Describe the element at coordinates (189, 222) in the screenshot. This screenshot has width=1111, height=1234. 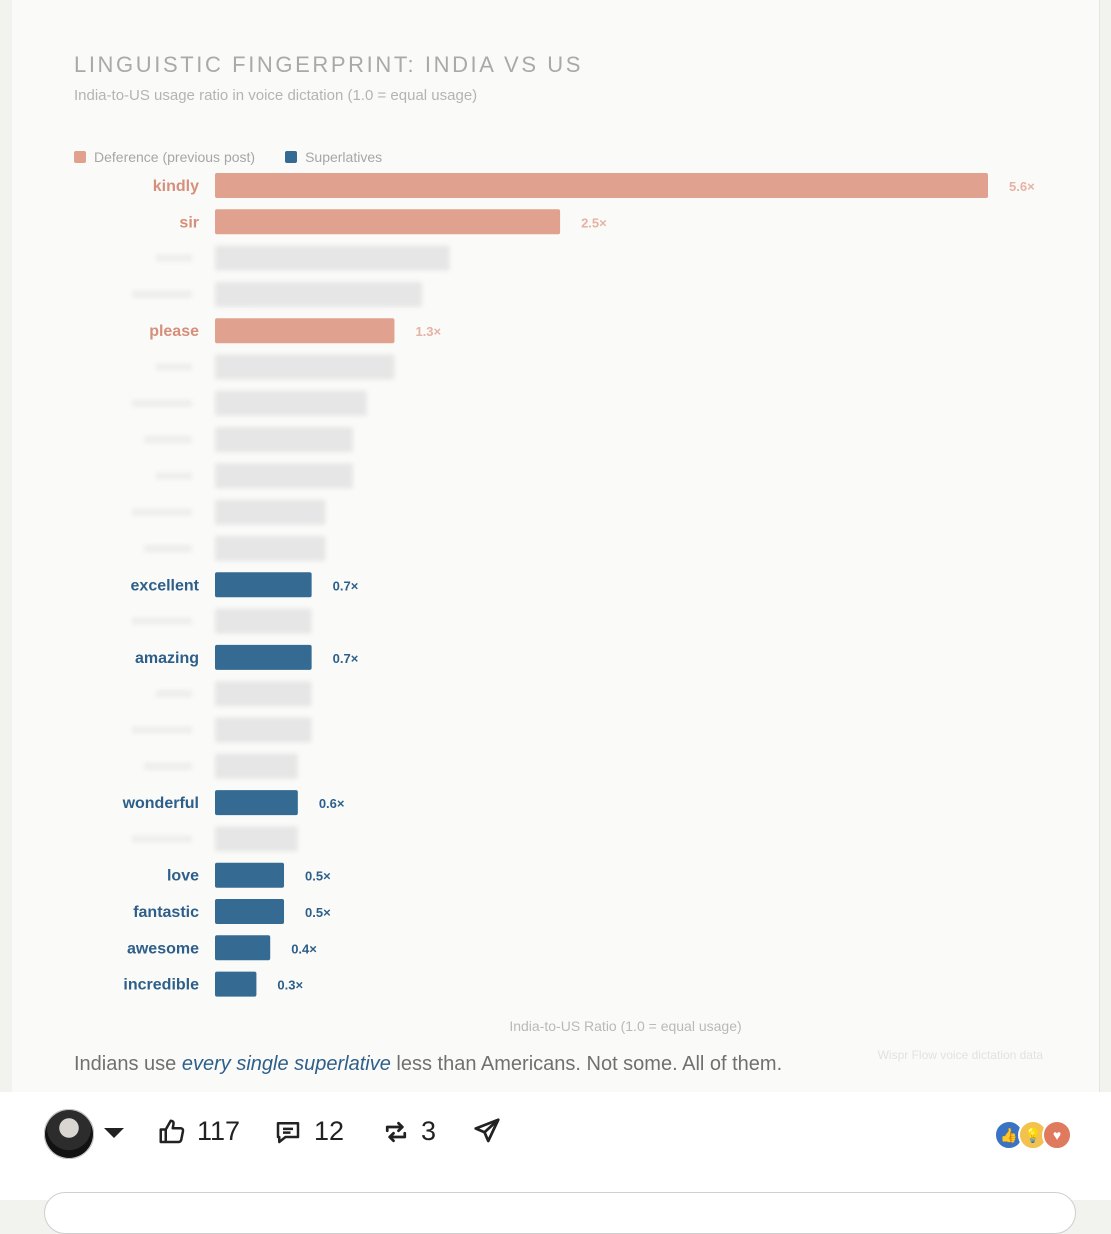
I see `bar-label-sir: sir` at that location.